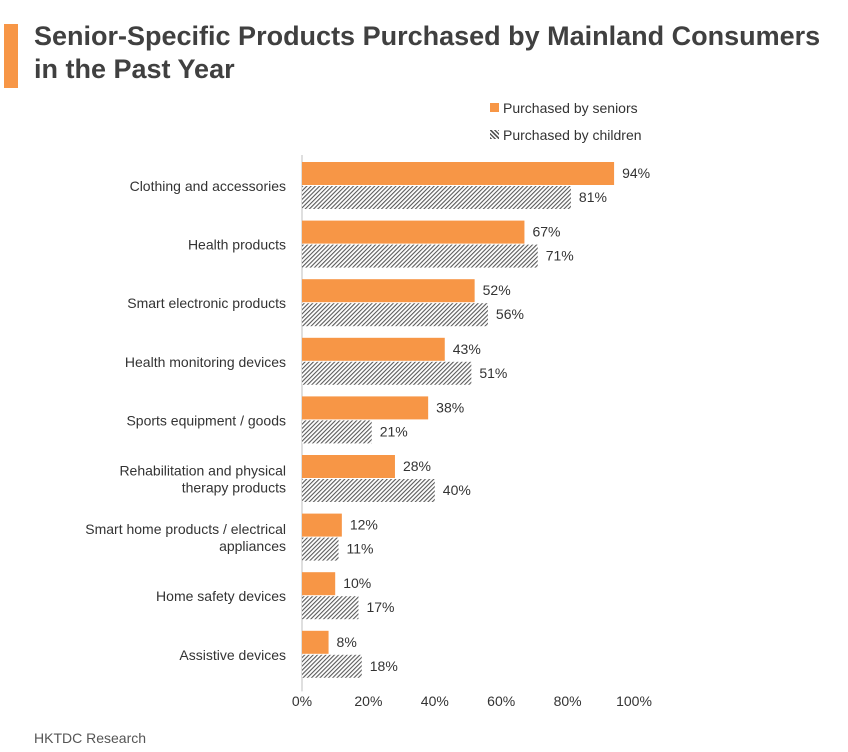 The width and height of the screenshot is (848, 752). Describe the element at coordinates (90, 738) in the screenshot. I see `source-note: HKTDC Research` at that location.